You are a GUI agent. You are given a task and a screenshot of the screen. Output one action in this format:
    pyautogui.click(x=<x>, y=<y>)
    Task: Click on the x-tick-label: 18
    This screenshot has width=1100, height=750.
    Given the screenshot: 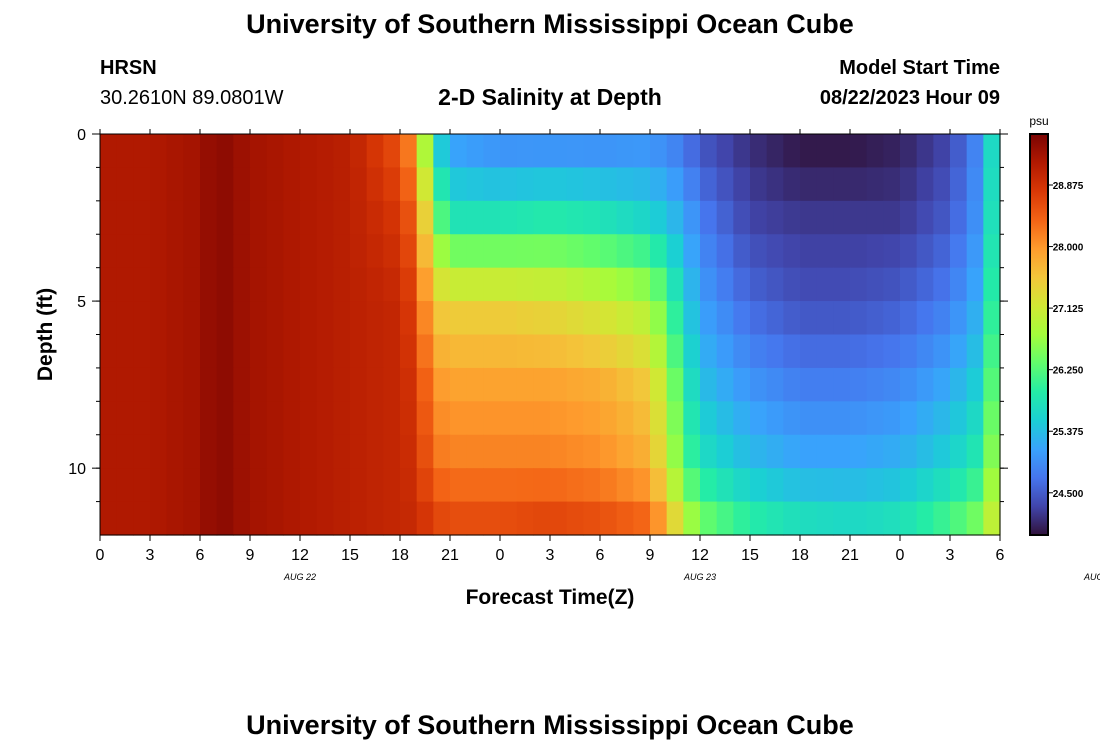 What is the action you would take?
    pyautogui.click(x=800, y=555)
    